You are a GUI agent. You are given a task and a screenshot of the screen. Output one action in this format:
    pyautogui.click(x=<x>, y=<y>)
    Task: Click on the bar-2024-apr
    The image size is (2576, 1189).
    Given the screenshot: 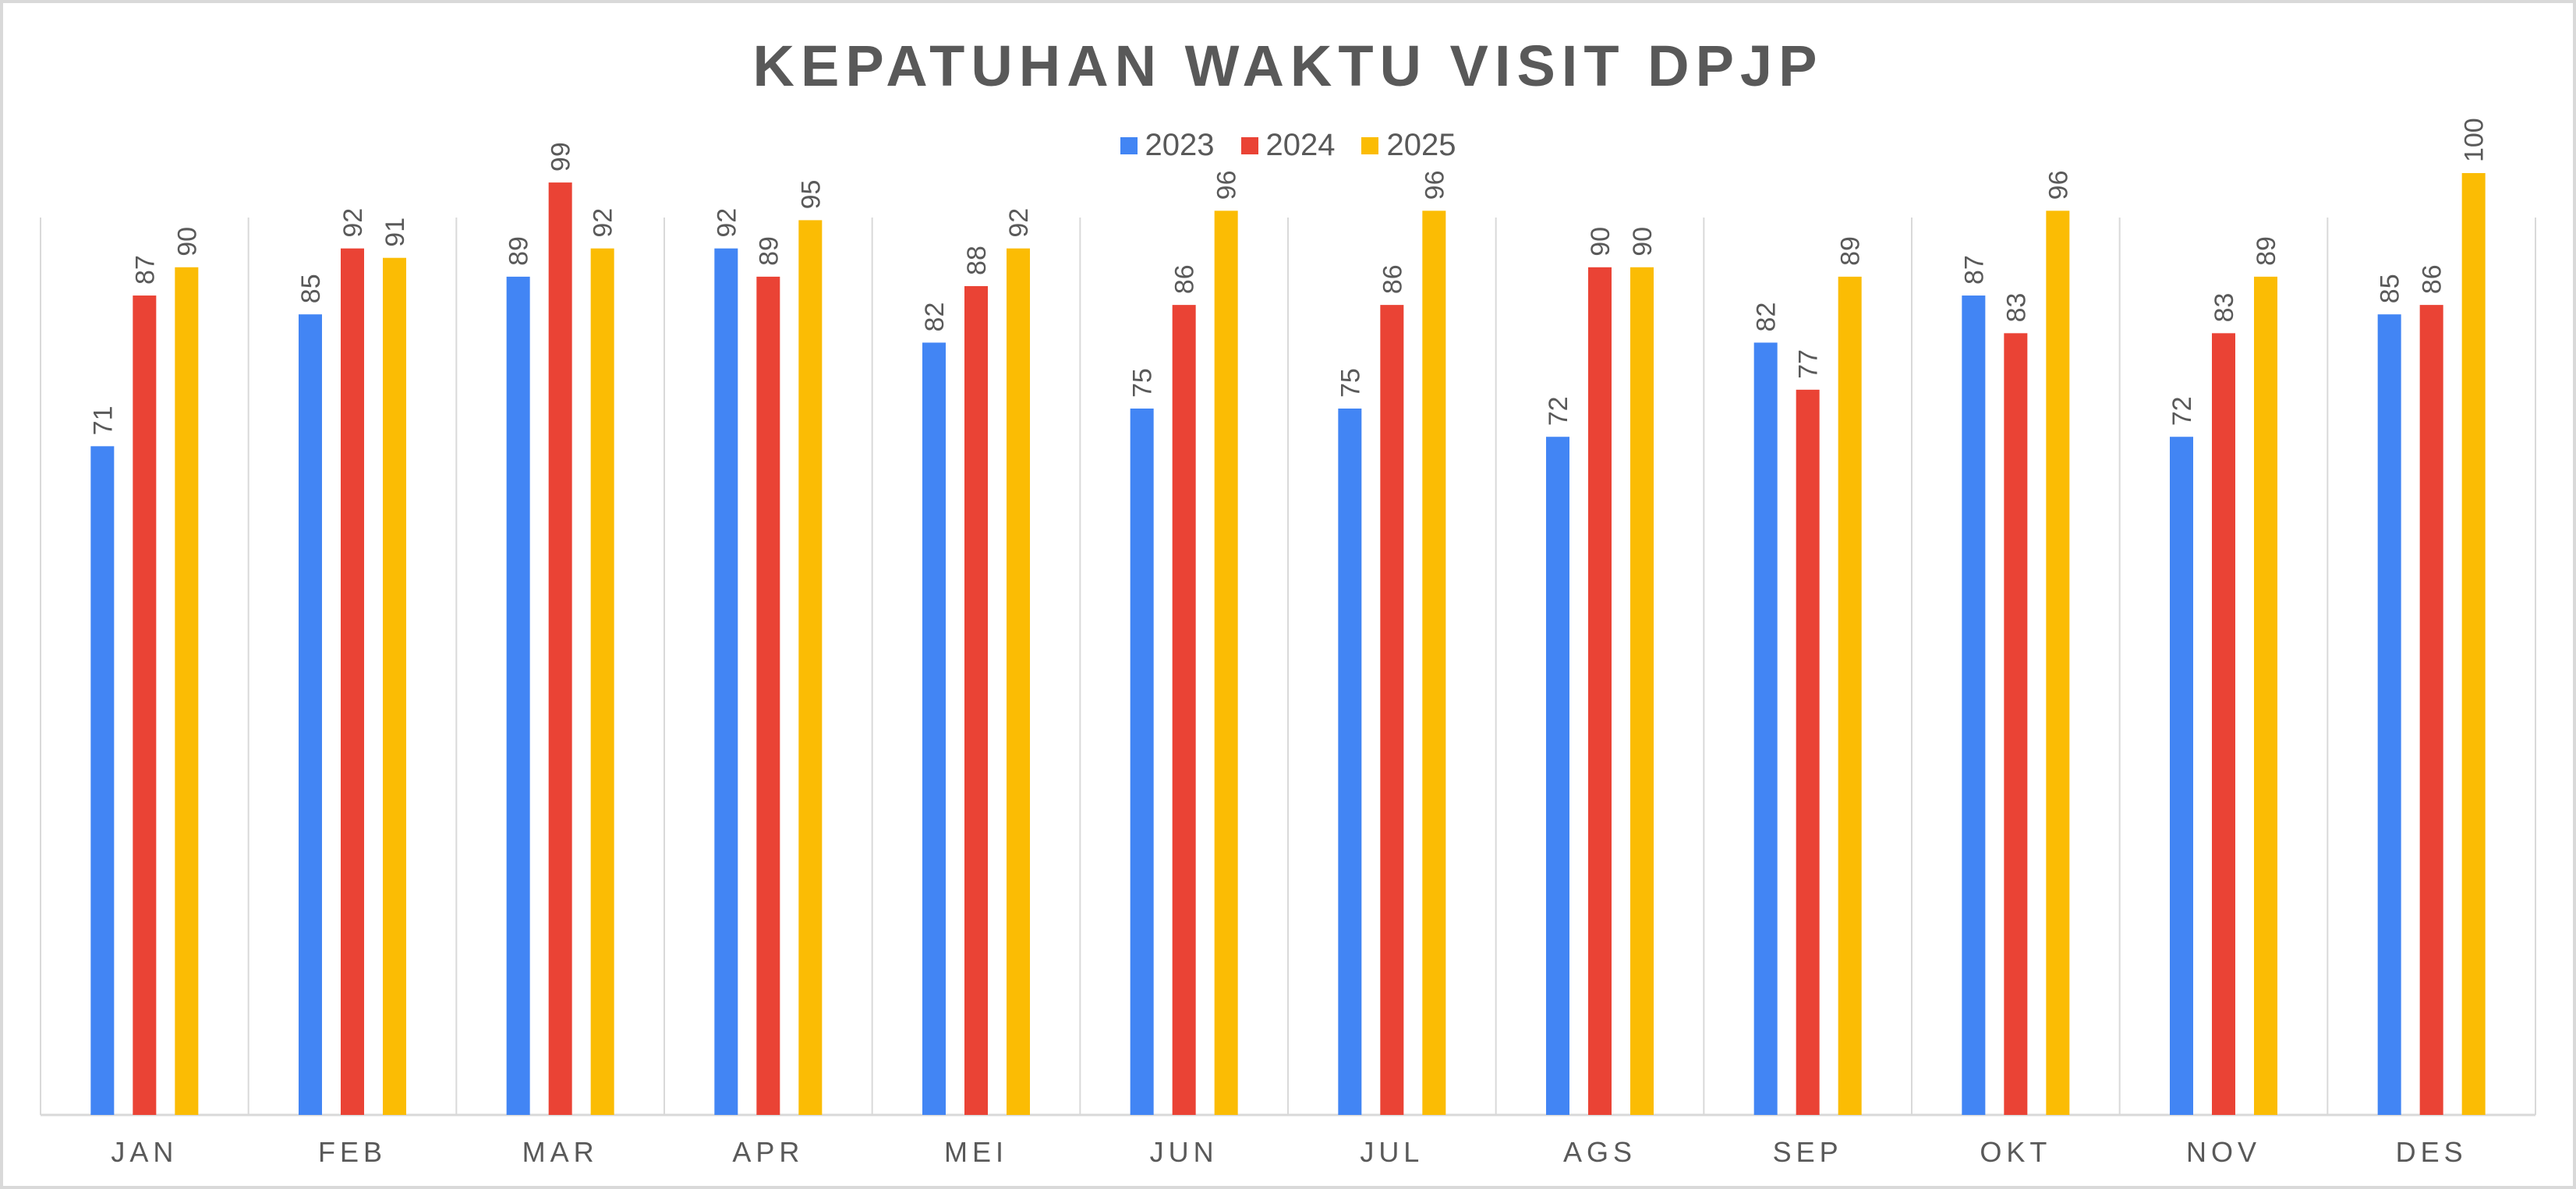 What is the action you would take?
    pyautogui.click(x=768, y=695)
    